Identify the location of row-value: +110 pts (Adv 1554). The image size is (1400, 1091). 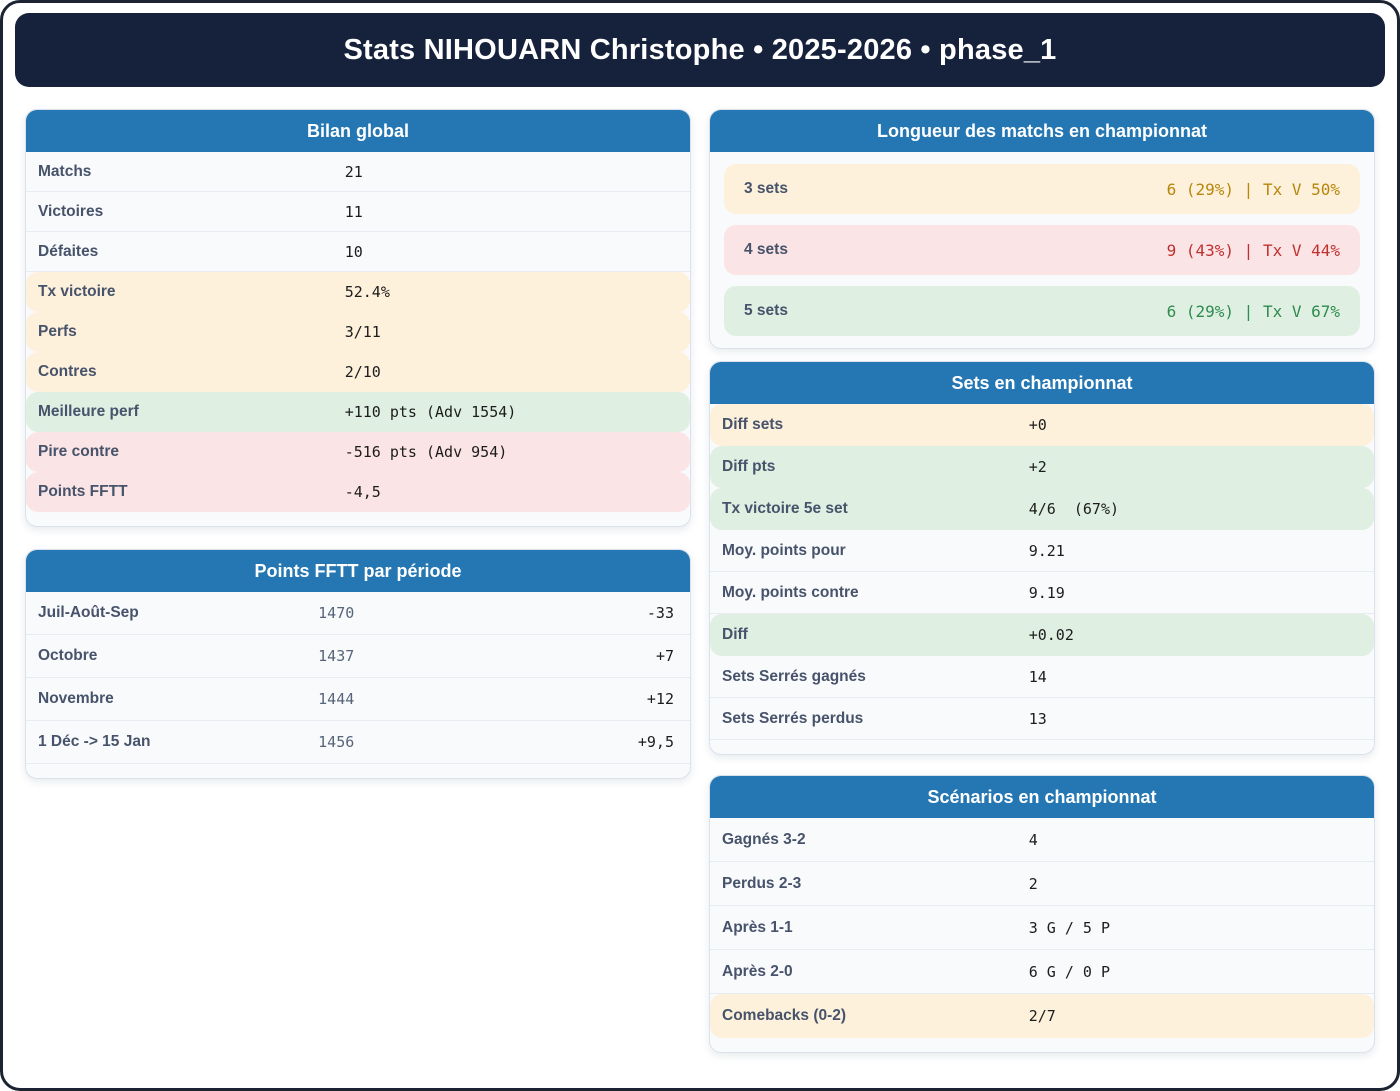
(430, 412).